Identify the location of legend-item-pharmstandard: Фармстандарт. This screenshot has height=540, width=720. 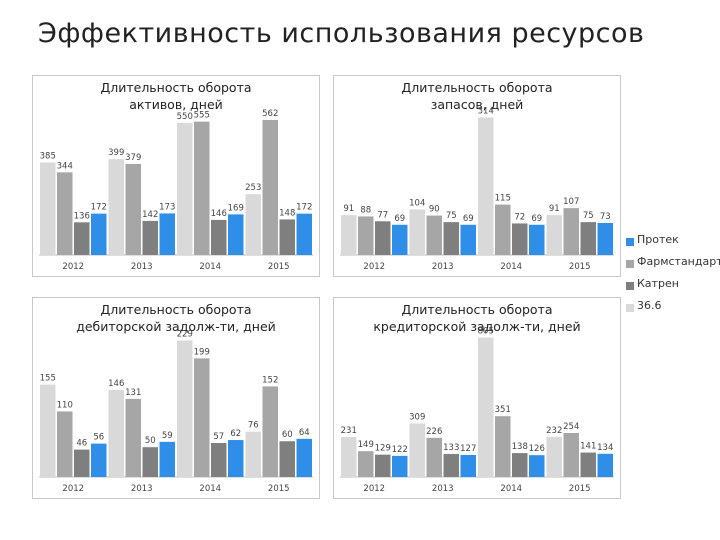
(672, 266).